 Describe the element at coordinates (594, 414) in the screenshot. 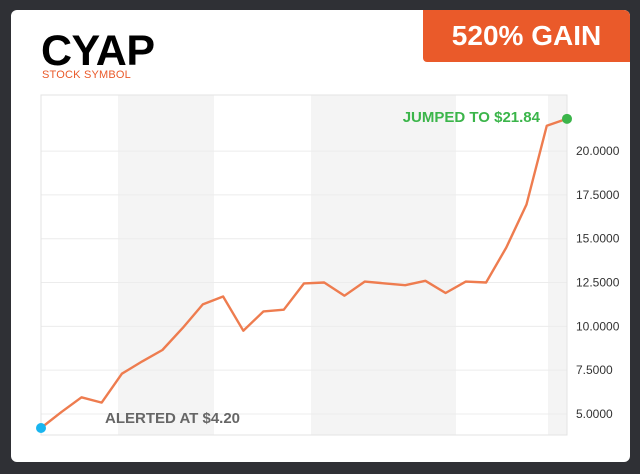

I see `y-tick-label: 5.0000` at that location.